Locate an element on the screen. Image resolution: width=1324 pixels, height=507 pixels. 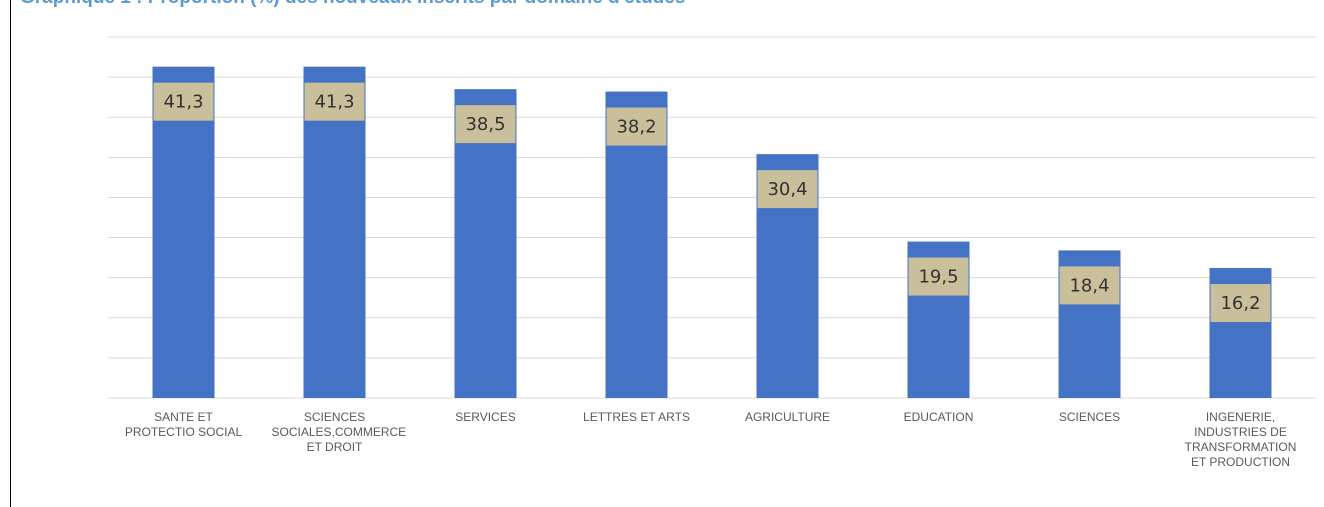
x-tick-label: SCIENCES is located at coordinates (1089, 417).